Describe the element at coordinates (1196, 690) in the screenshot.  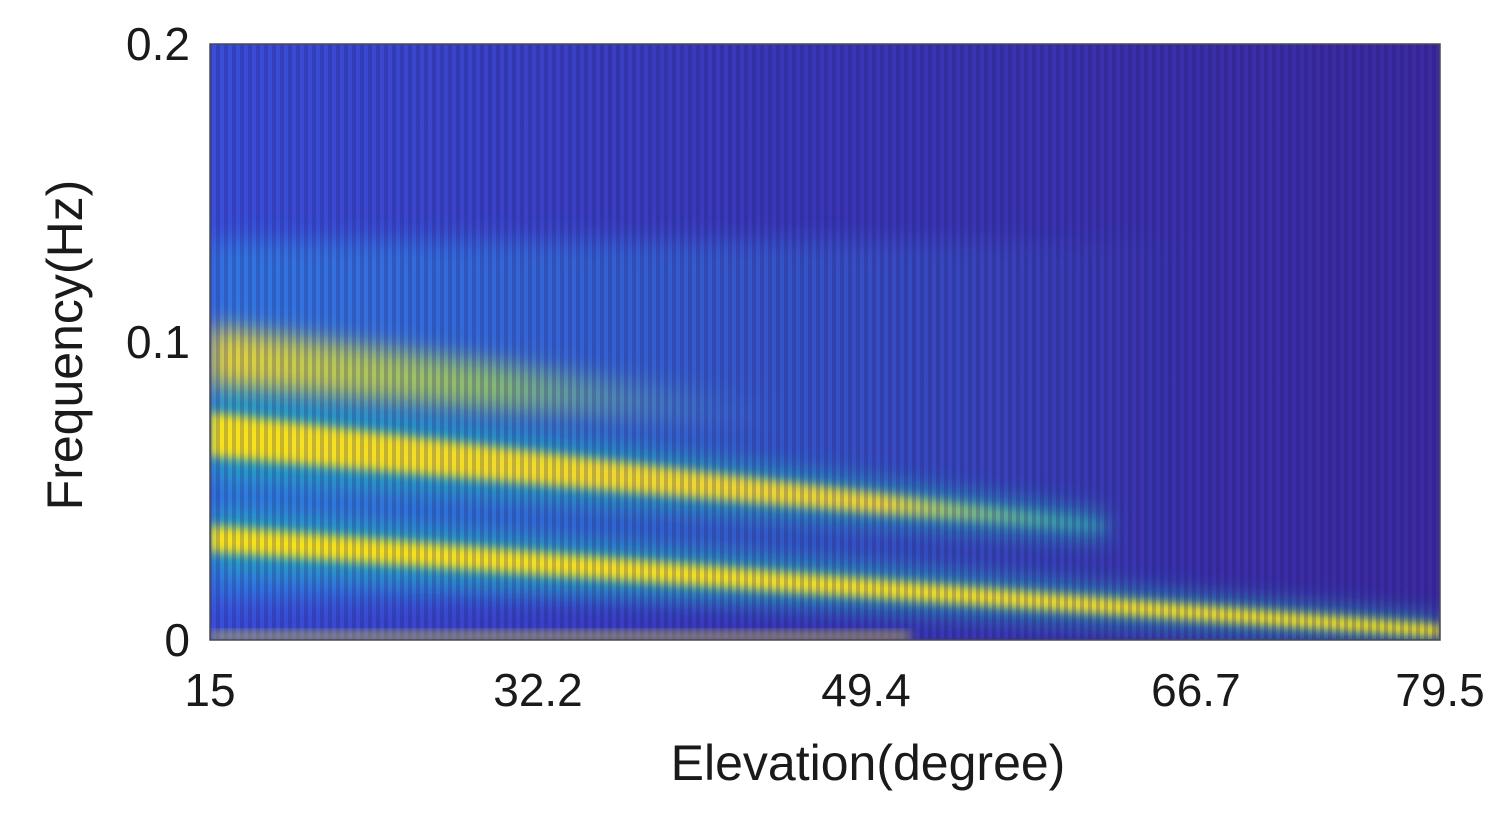
I see `x-tick-label: 66.7` at that location.